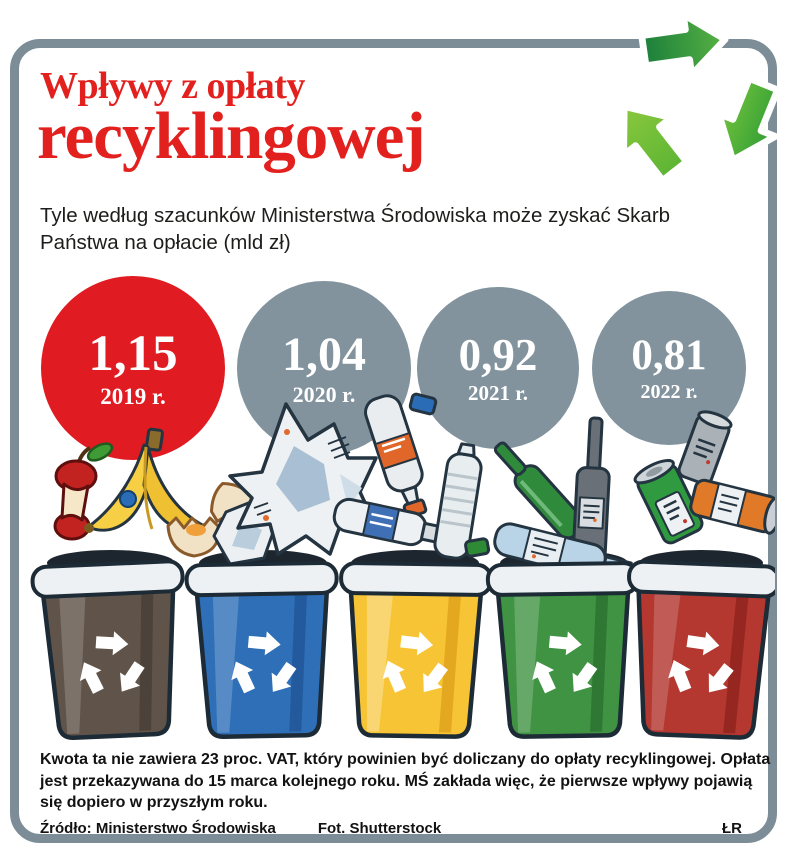 The height and width of the screenshot is (848, 805). What do you see at coordinates (107, 649) in the screenshot?
I see `bin-bio` at bounding box center [107, 649].